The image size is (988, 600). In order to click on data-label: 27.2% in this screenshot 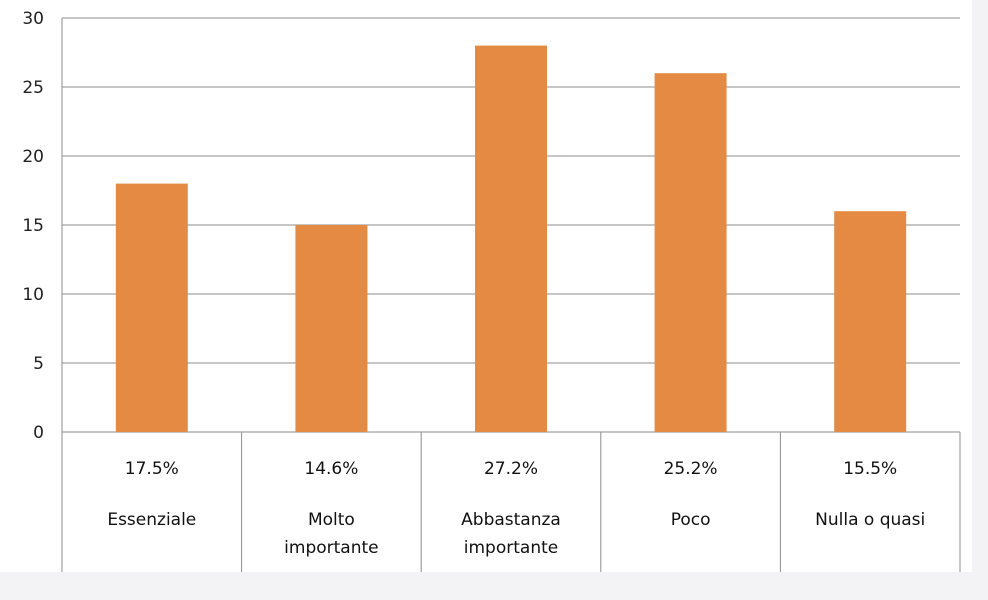, I will do `click(511, 469)`.